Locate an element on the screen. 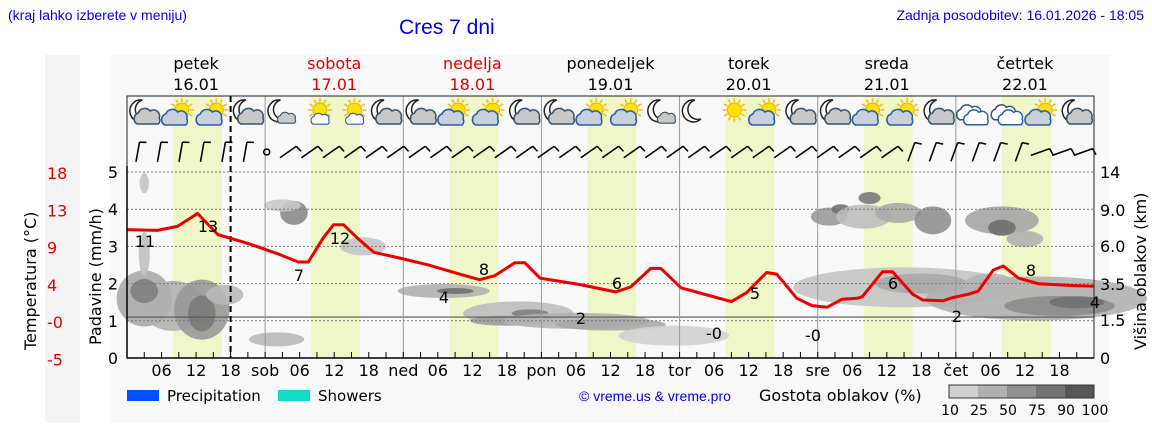 This screenshot has height=443, width=1152. precipitation-tick: 4 is located at coordinates (113, 209).